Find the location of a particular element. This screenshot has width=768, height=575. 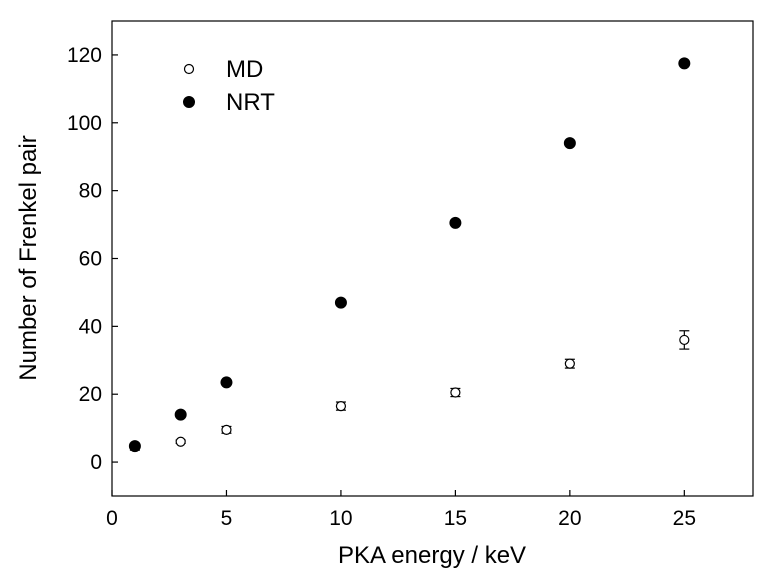

y-axis-label: Number of Frenkel pair is located at coordinates (28, 257).